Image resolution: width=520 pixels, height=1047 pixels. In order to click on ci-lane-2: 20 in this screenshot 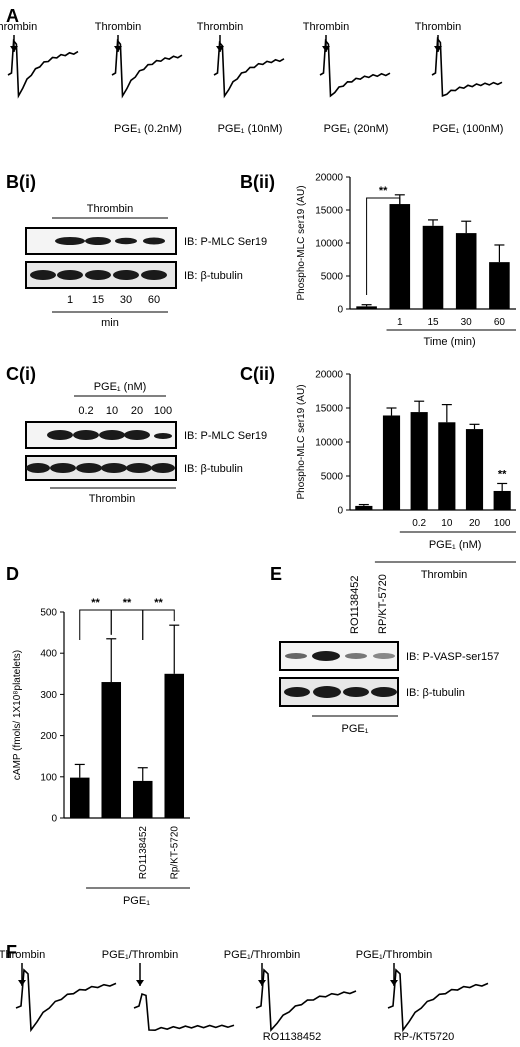, I will do `click(137, 411)`.